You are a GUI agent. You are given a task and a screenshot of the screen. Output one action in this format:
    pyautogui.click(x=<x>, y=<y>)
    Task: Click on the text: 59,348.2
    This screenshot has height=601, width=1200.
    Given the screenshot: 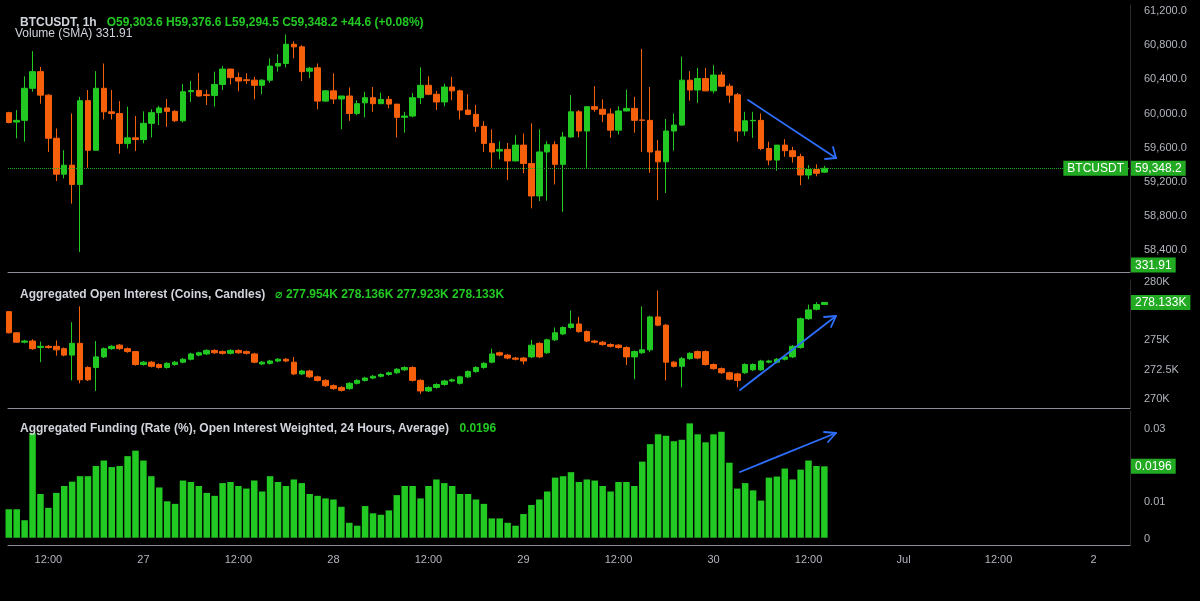 What is the action you would take?
    pyautogui.click(x=1159, y=168)
    